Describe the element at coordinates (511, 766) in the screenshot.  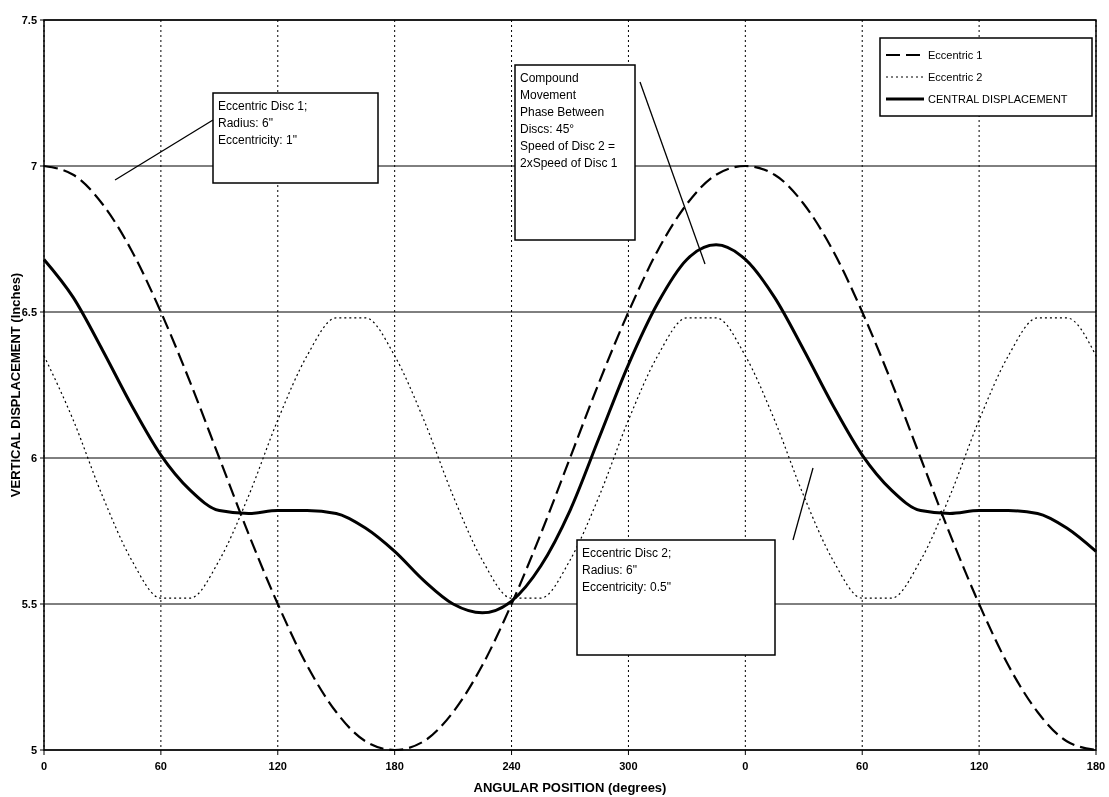
I see `x-tick-label: 240` at that location.